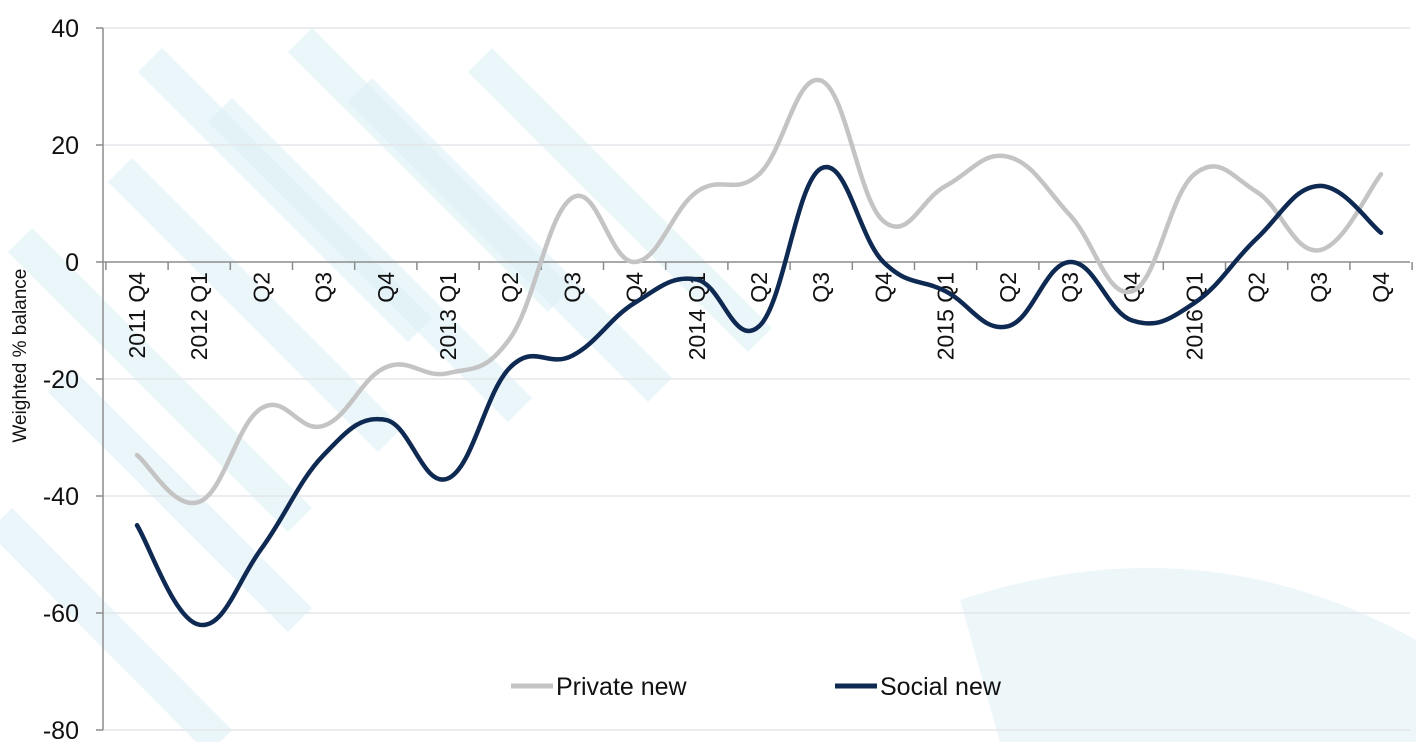 This screenshot has height=742, width=1416. Describe the element at coordinates (1188, 655) in the screenshot. I see `watermark-arc` at that location.